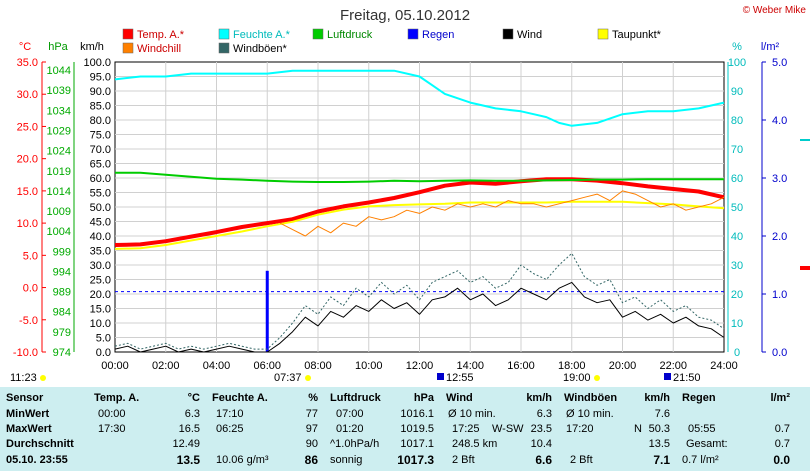 The image size is (810, 471). Describe the element at coordinates (188, 460) in the screenshot. I see `temp-current-value: 13.5` at that location.